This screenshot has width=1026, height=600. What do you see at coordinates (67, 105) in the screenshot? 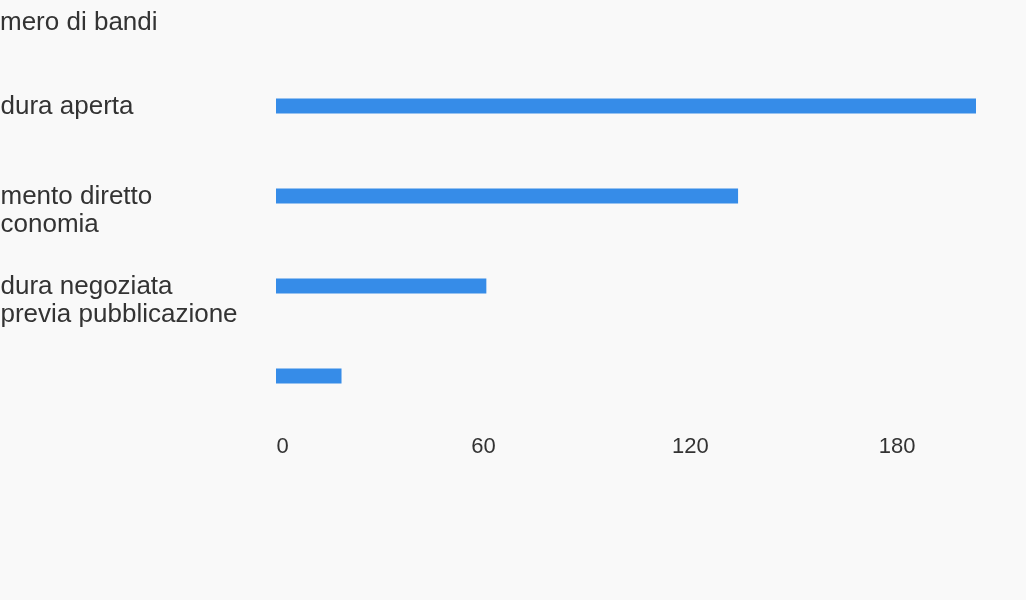
I see `y-tick-label: dura aperta` at bounding box center [67, 105].